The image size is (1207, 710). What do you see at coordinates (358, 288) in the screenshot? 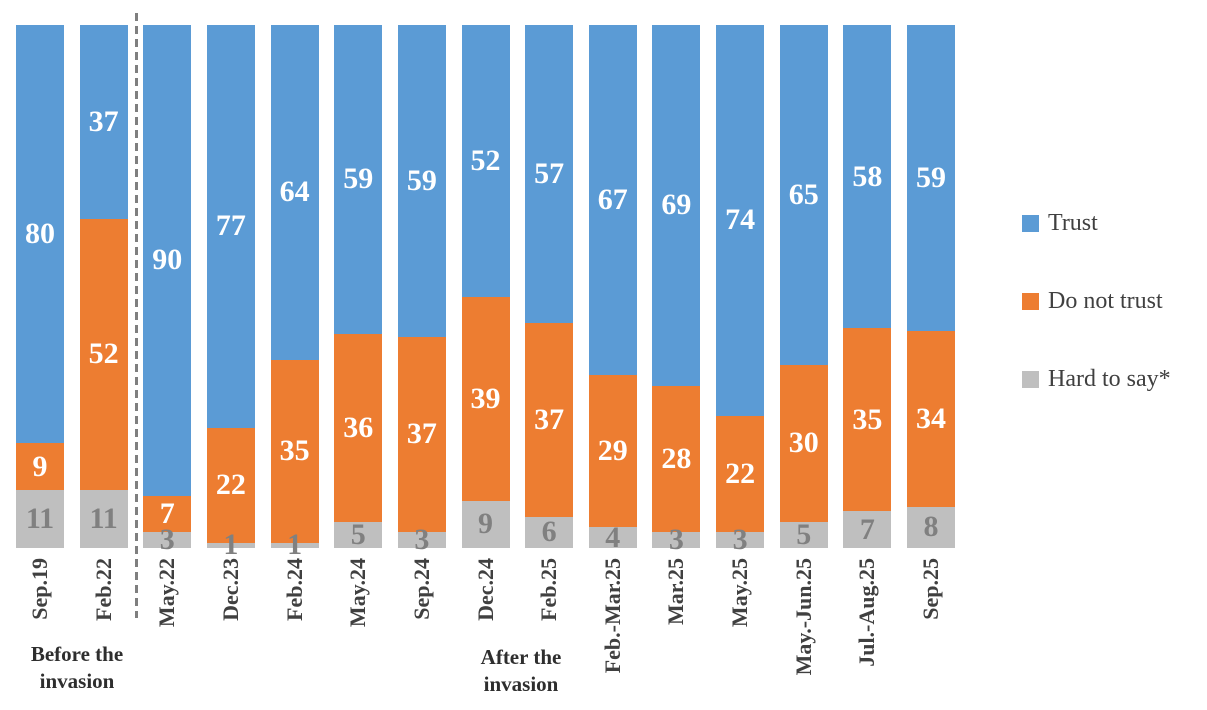
I see `bar: 59 36 5` at bounding box center [358, 288].